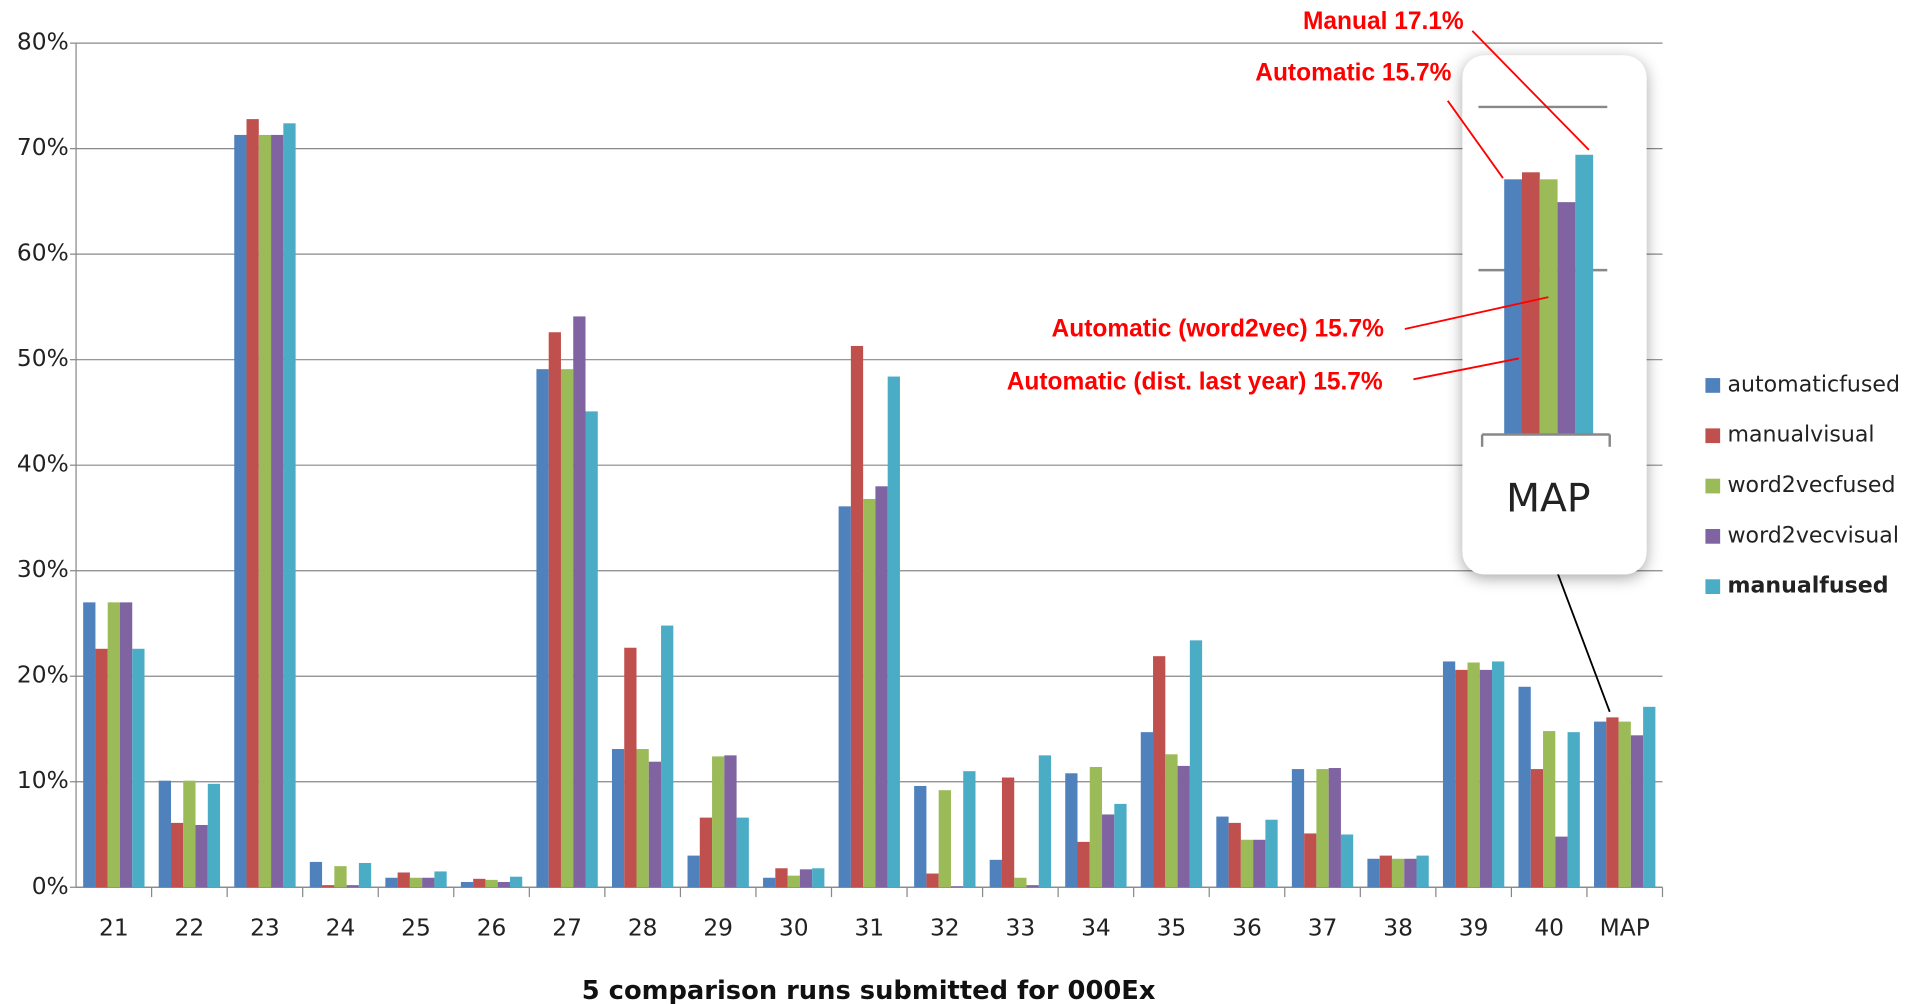  What do you see at coordinates (43, 675) in the screenshot?
I see `y-tick-label: 20%` at bounding box center [43, 675].